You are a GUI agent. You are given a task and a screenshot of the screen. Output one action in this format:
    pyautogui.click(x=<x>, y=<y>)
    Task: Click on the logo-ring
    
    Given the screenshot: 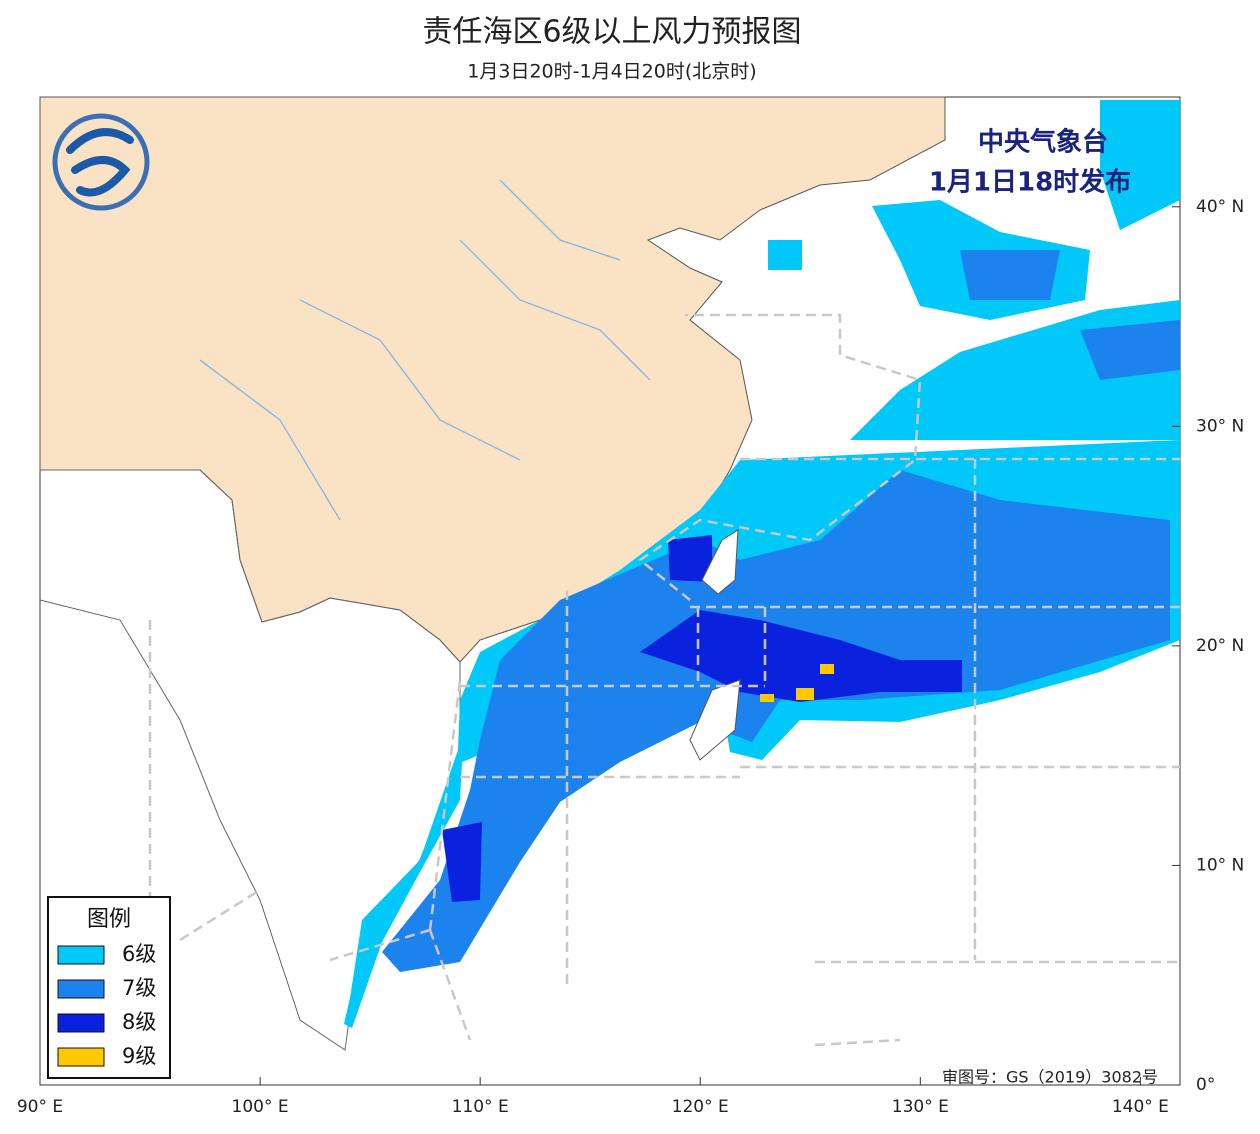 What is the action you would take?
    pyautogui.click(x=101, y=162)
    